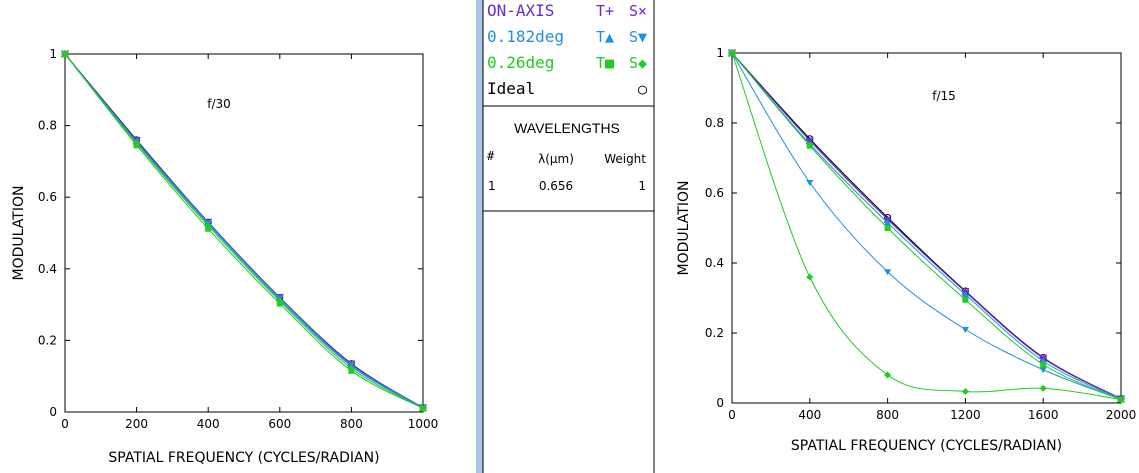 This screenshot has width=1139, height=473. Describe the element at coordinates (525, 36) in the screenshot. I see `legend-label: 0.182deg` at that location.